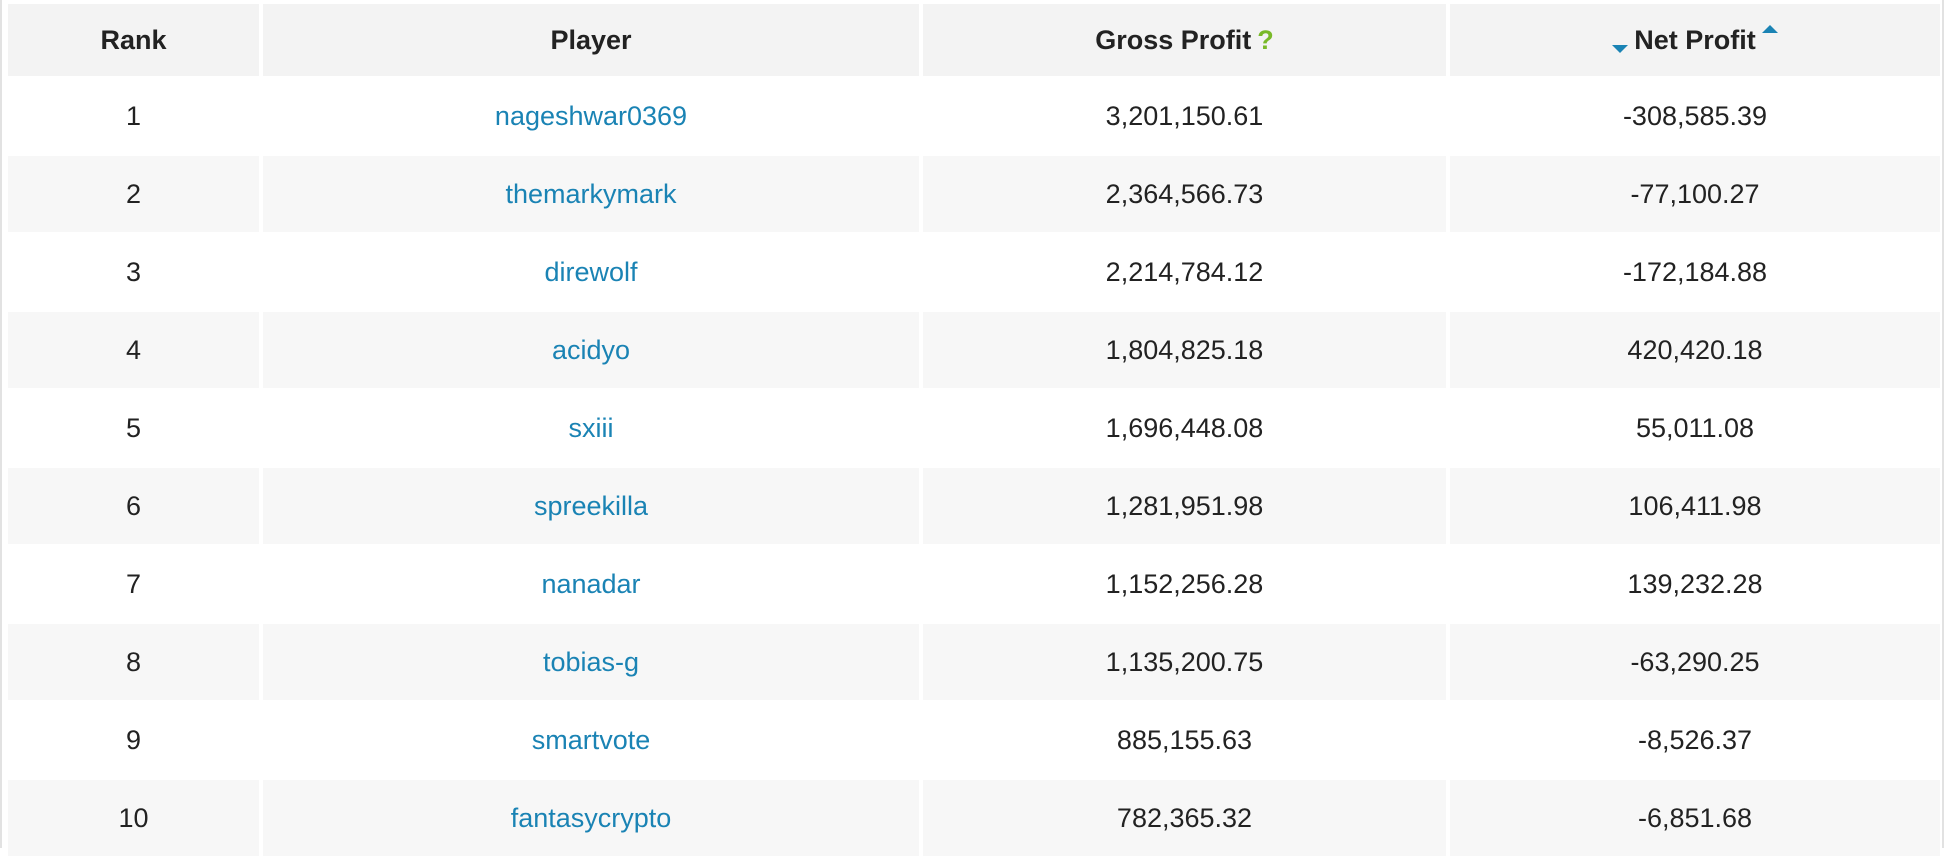 This screenshot has height=856, width=1944. Describe the element at coordinates (1695, 818) in the screenshot. I see `net-profit-cell: -6,851.68` at that location.